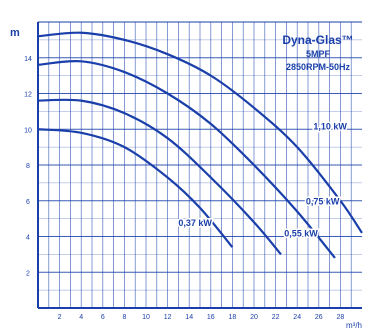  I want to click on y-tick-label: 10, so click(28, 130).